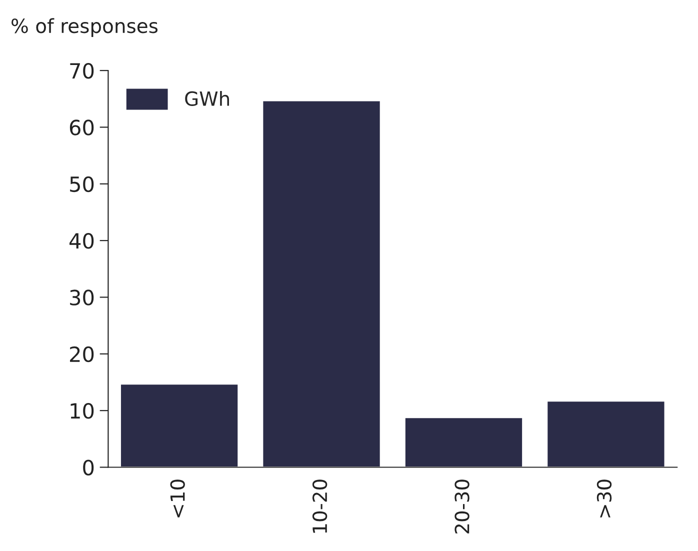  I want to click on x-tick-label: >30, so click(604, 499).